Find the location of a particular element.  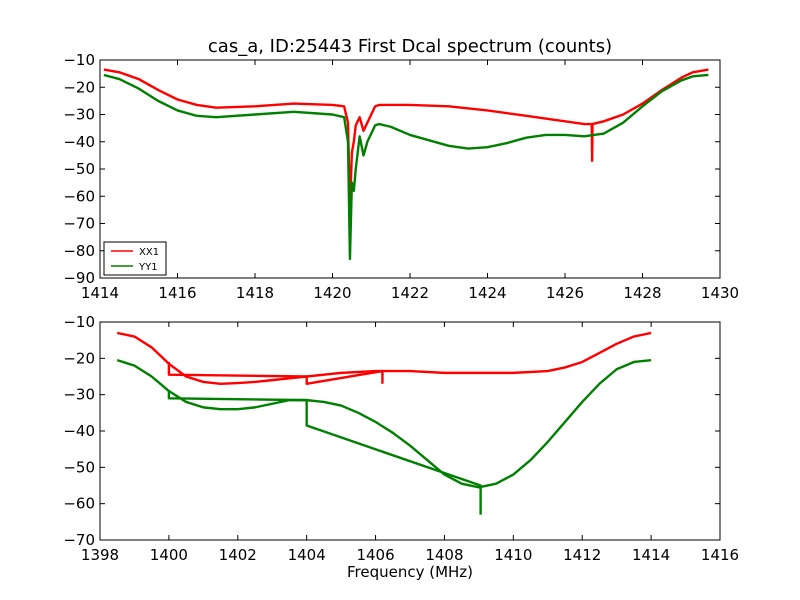

x-tick-label: 1400 is located at coordinates (169, 555).